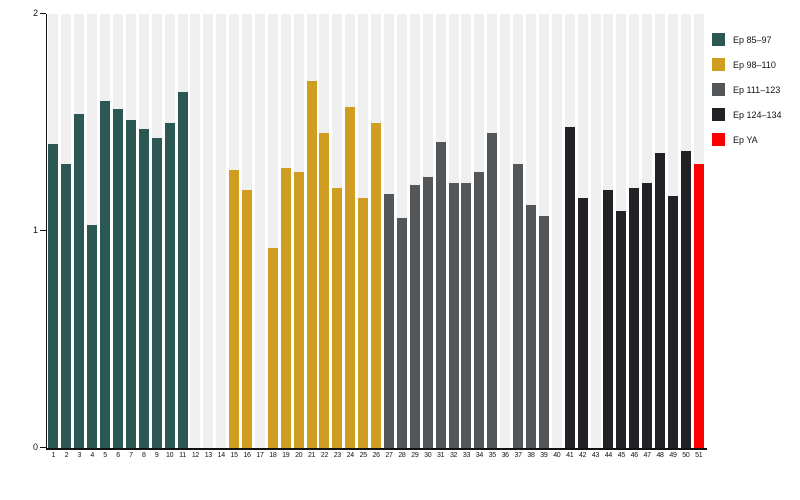  Describe the element at coordinates (118, 455) in the screenshot. I see `x-tick-label: 6` at that location.